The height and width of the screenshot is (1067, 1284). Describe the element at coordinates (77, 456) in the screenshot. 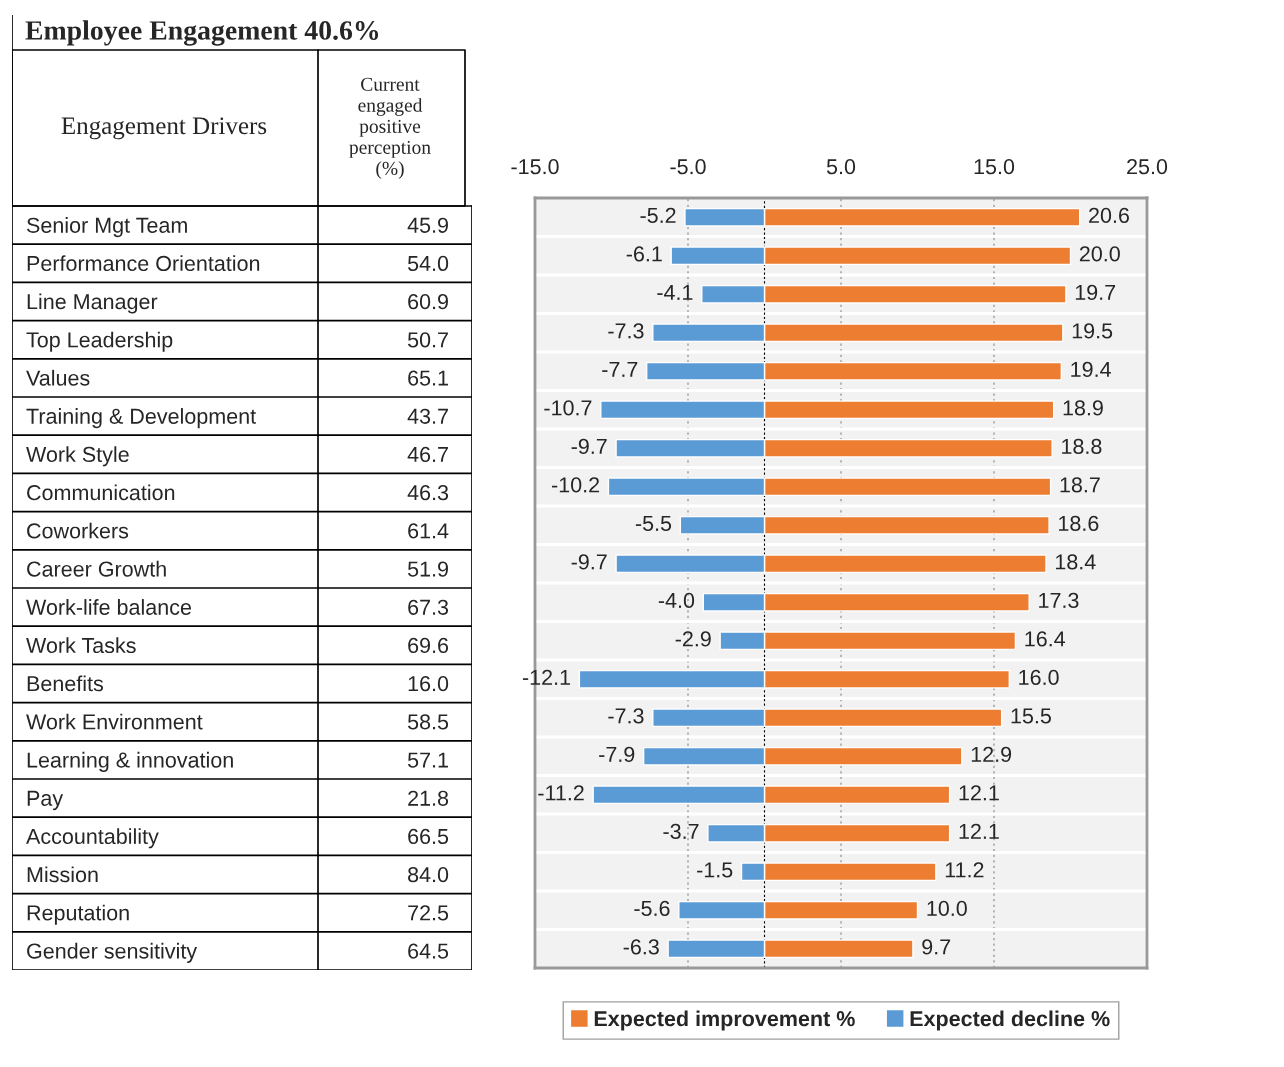

I see `category-label: Work Style` at that location.